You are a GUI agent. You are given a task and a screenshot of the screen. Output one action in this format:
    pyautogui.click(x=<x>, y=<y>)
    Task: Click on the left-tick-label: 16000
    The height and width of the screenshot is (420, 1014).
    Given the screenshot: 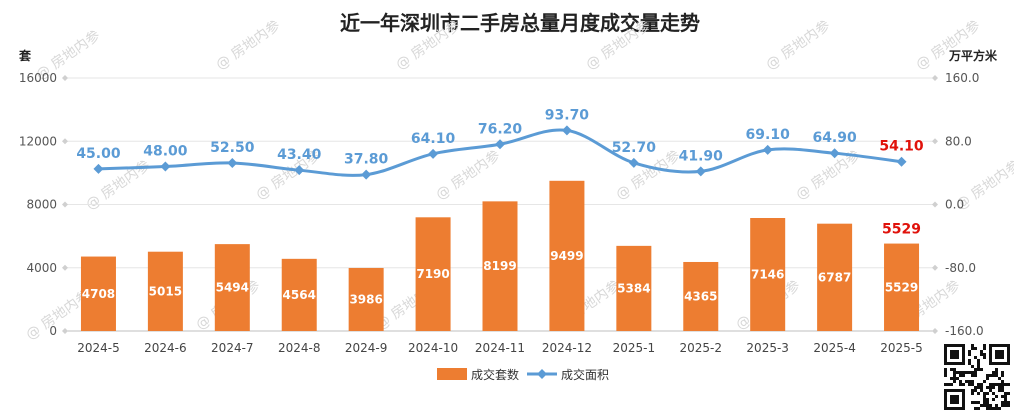 What is the action you would take?
    pyautogui.click(x=38, y=78)
    